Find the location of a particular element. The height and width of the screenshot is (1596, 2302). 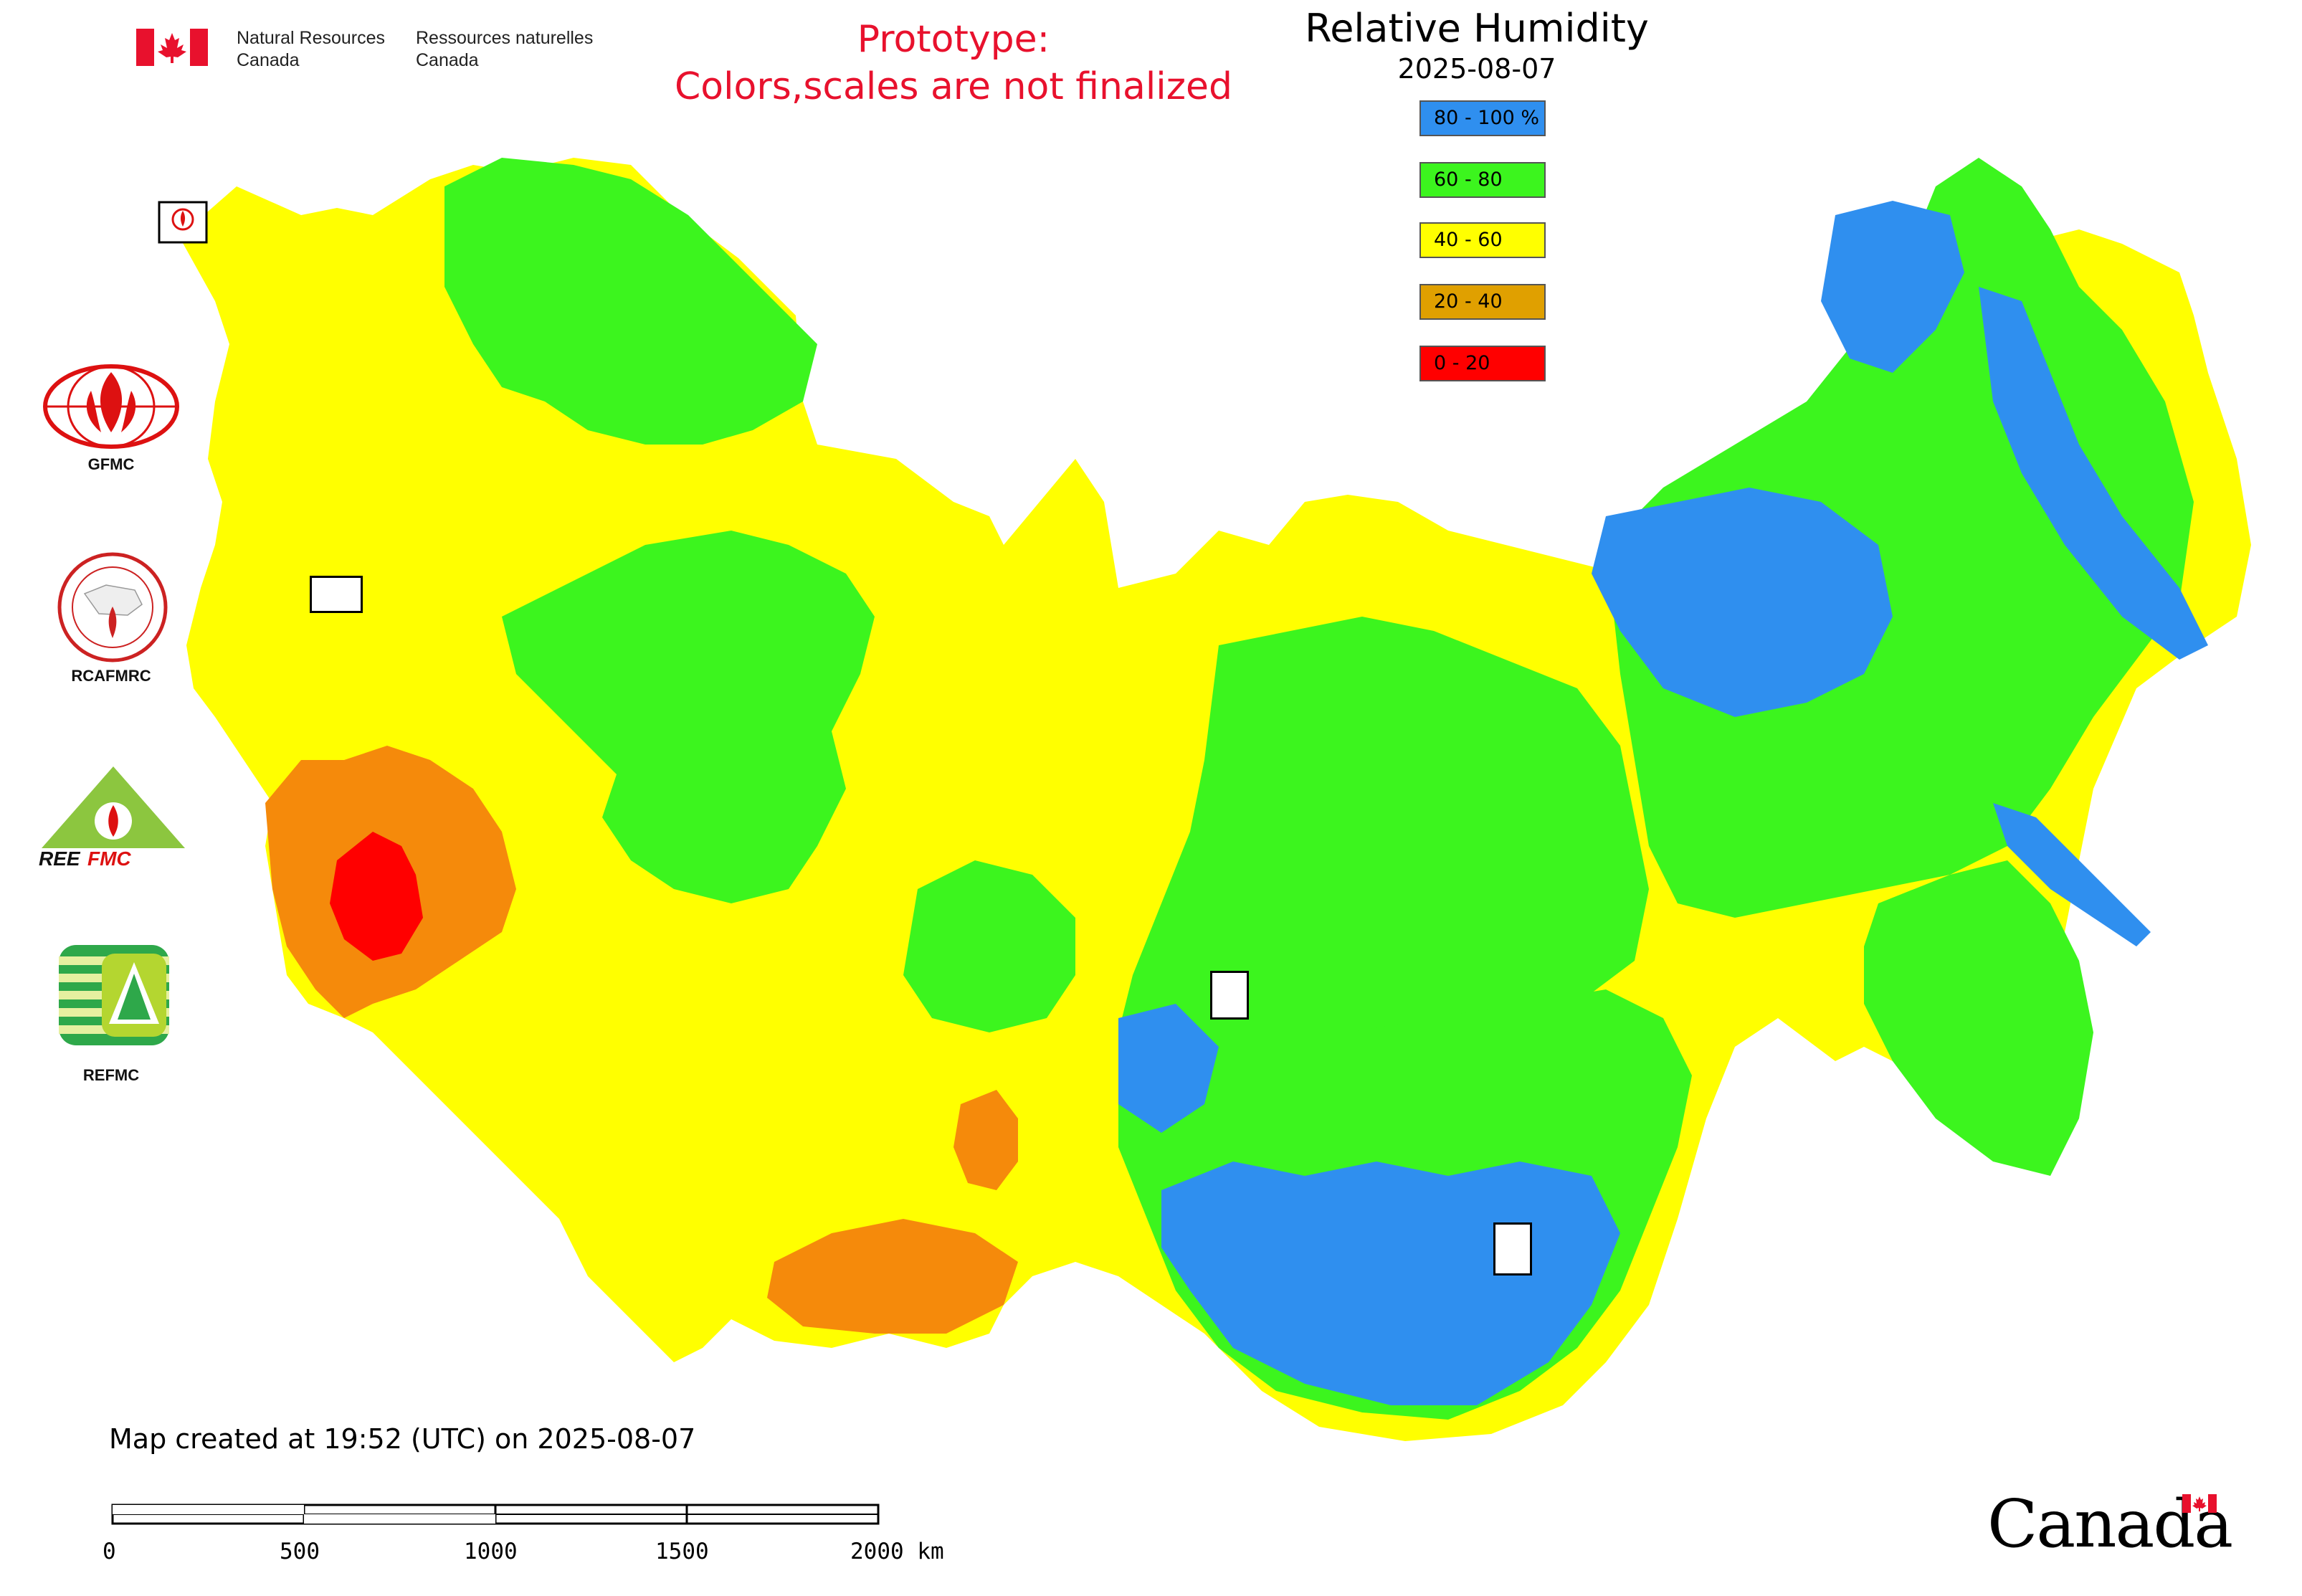

wordmark-flag-icon is located at coordinates (2199, 1503).